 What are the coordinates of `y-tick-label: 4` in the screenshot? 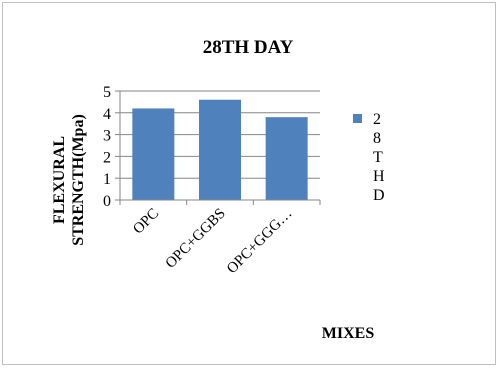 It's located at (107, 114).